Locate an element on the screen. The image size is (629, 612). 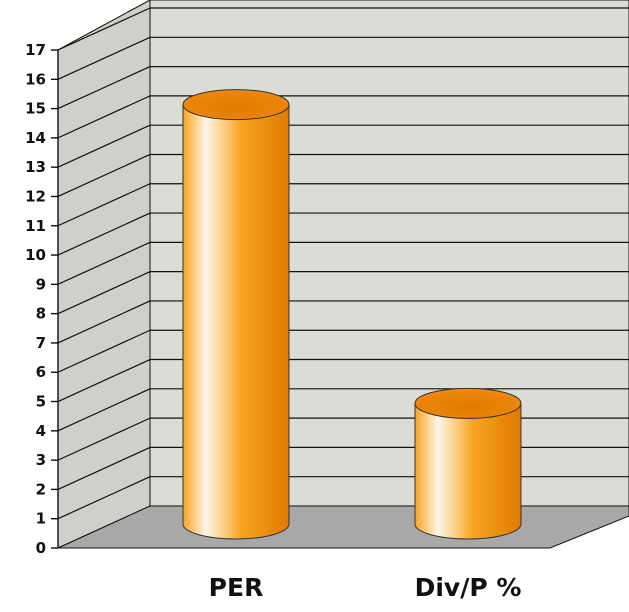
y-tick-label: 16 is located at coordinates (35, 79).